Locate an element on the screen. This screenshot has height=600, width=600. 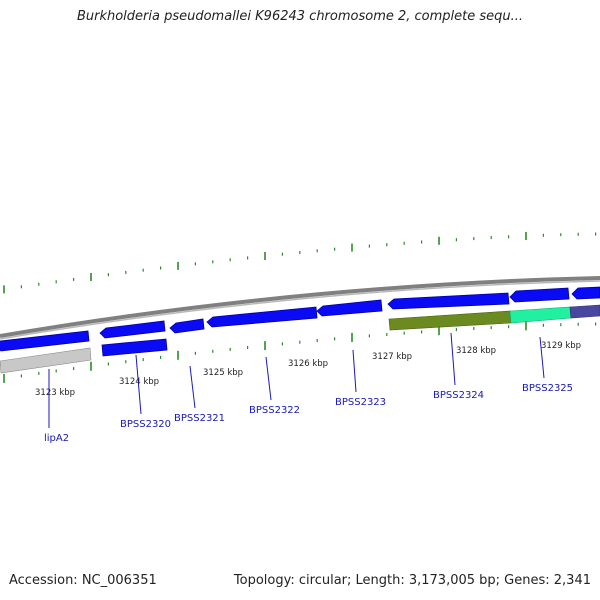
gene-label-BPSS2324: BPSS2324 is located at coordinates (458, 395).